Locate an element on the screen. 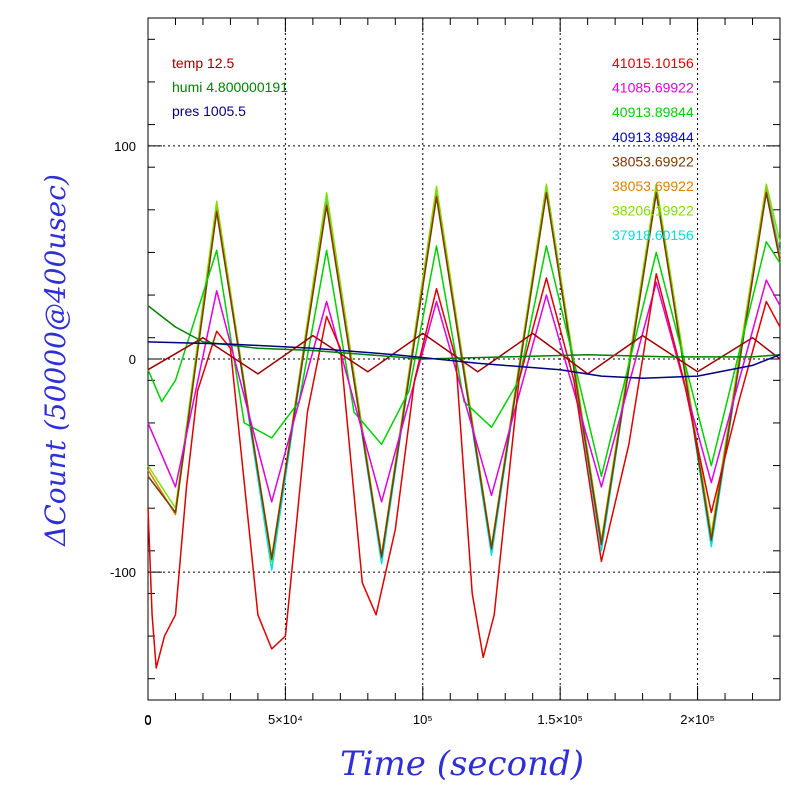 This screenshot has width=797, height=797. x-tick-label: 5×10⁴ is located at coordinates (285, 719).